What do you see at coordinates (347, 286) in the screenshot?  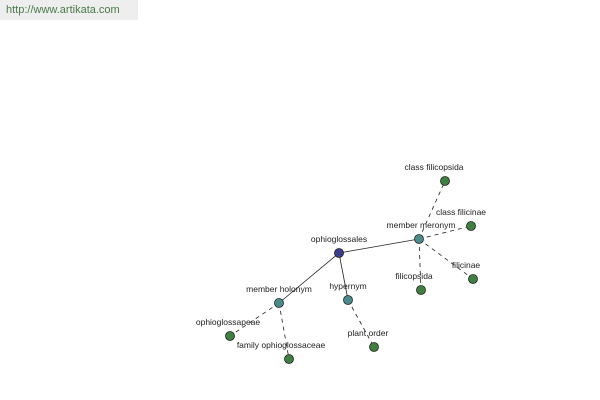 I see `node-label: hypernym` at bounding box center [347, 286].